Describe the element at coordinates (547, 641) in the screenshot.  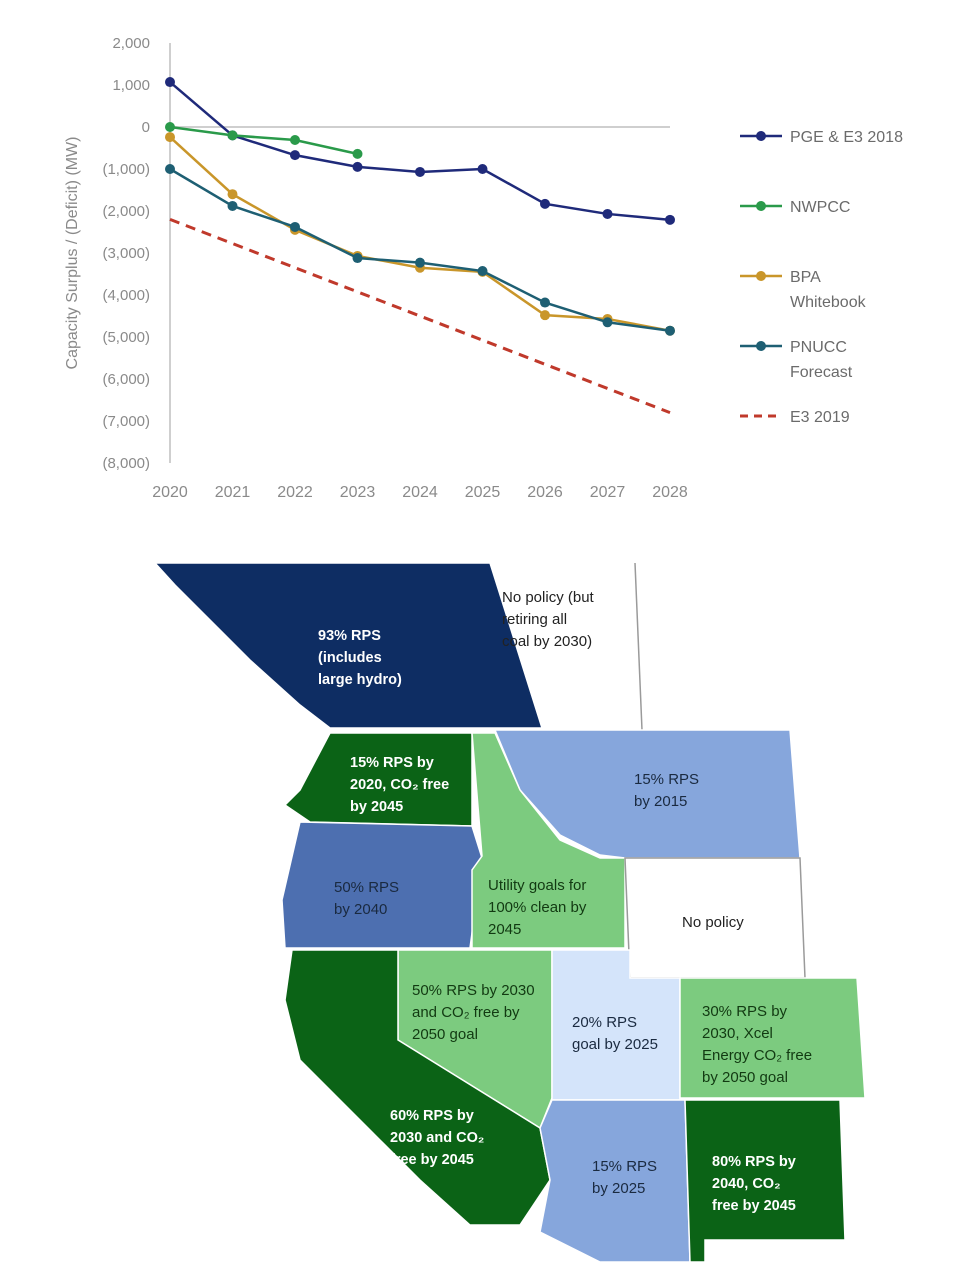
I see `region-label-alberta: coal by 2030)` at that location.